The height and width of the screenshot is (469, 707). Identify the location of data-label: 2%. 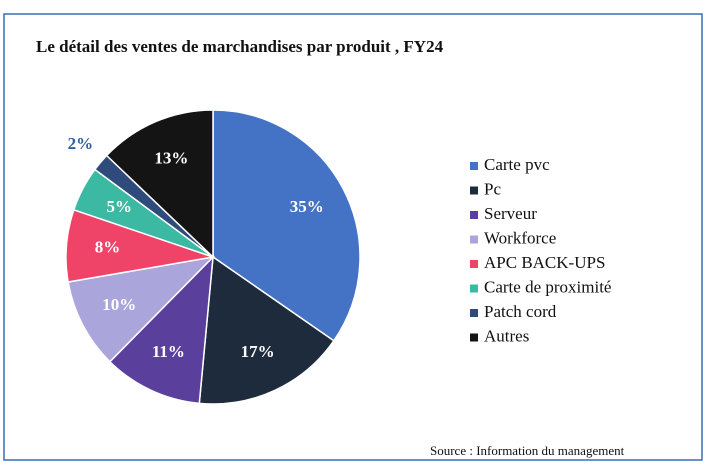
(81, 143).